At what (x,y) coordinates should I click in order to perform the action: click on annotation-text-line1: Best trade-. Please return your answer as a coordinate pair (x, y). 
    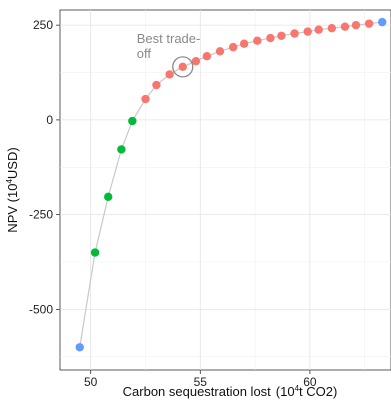
    Looking at the image, I should click on (169, 38).